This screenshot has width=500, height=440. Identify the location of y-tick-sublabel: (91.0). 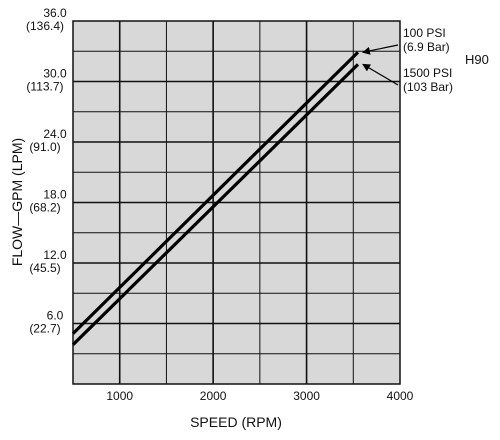
(44, 147).